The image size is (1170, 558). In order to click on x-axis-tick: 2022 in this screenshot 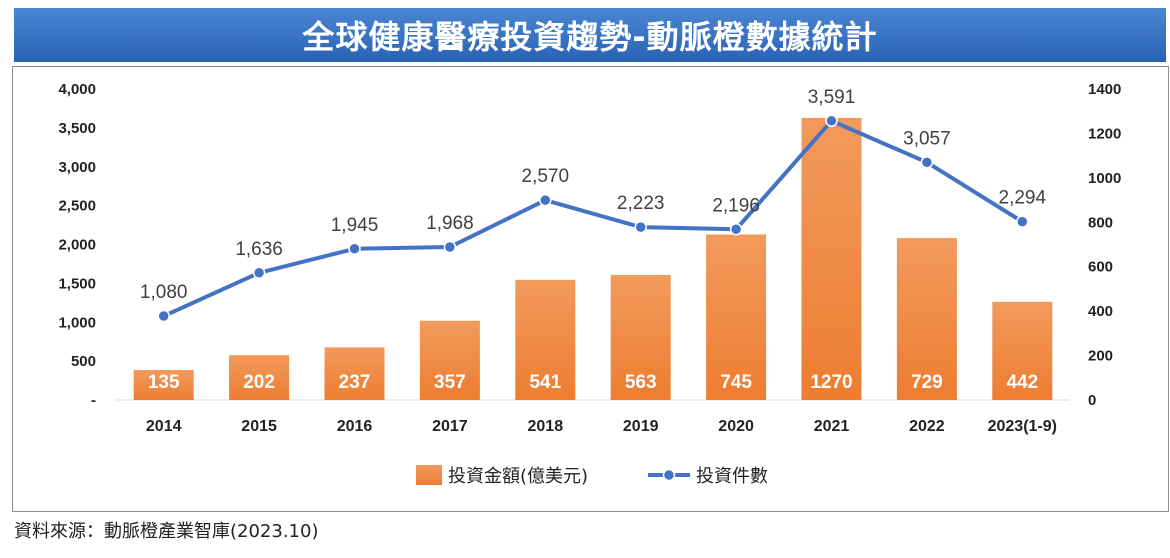, I will do `click(927, 426)`.